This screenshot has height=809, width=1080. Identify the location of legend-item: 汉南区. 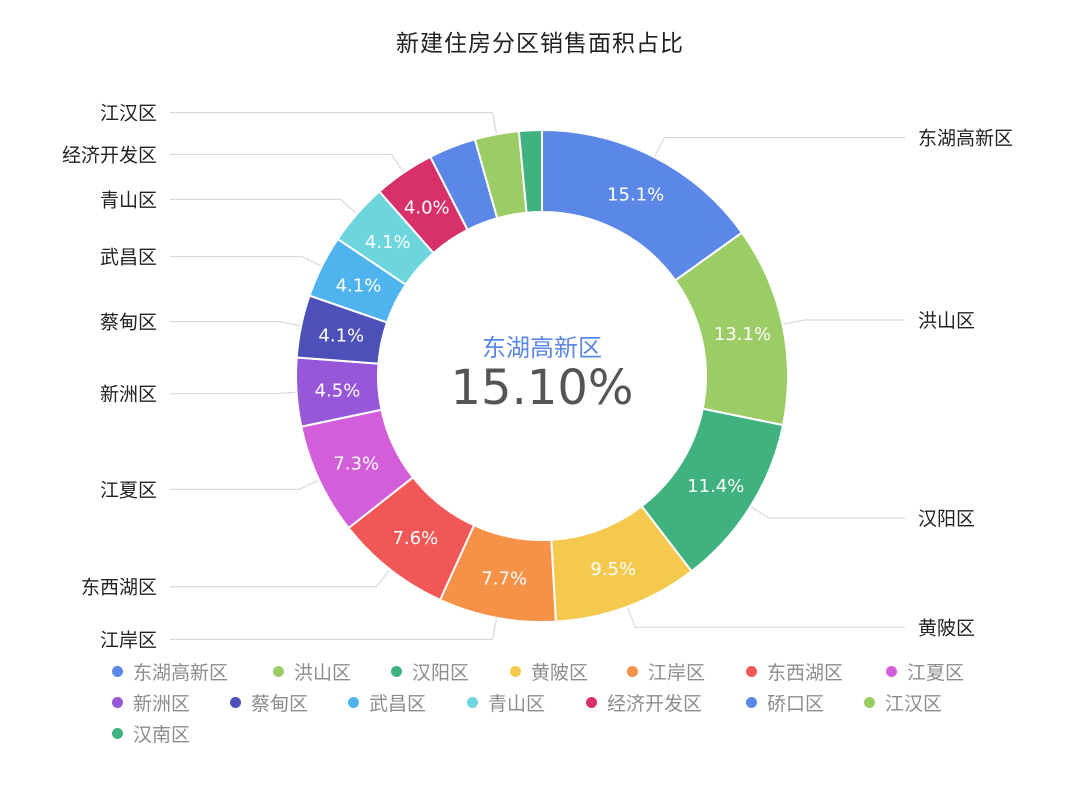
(151, 733).